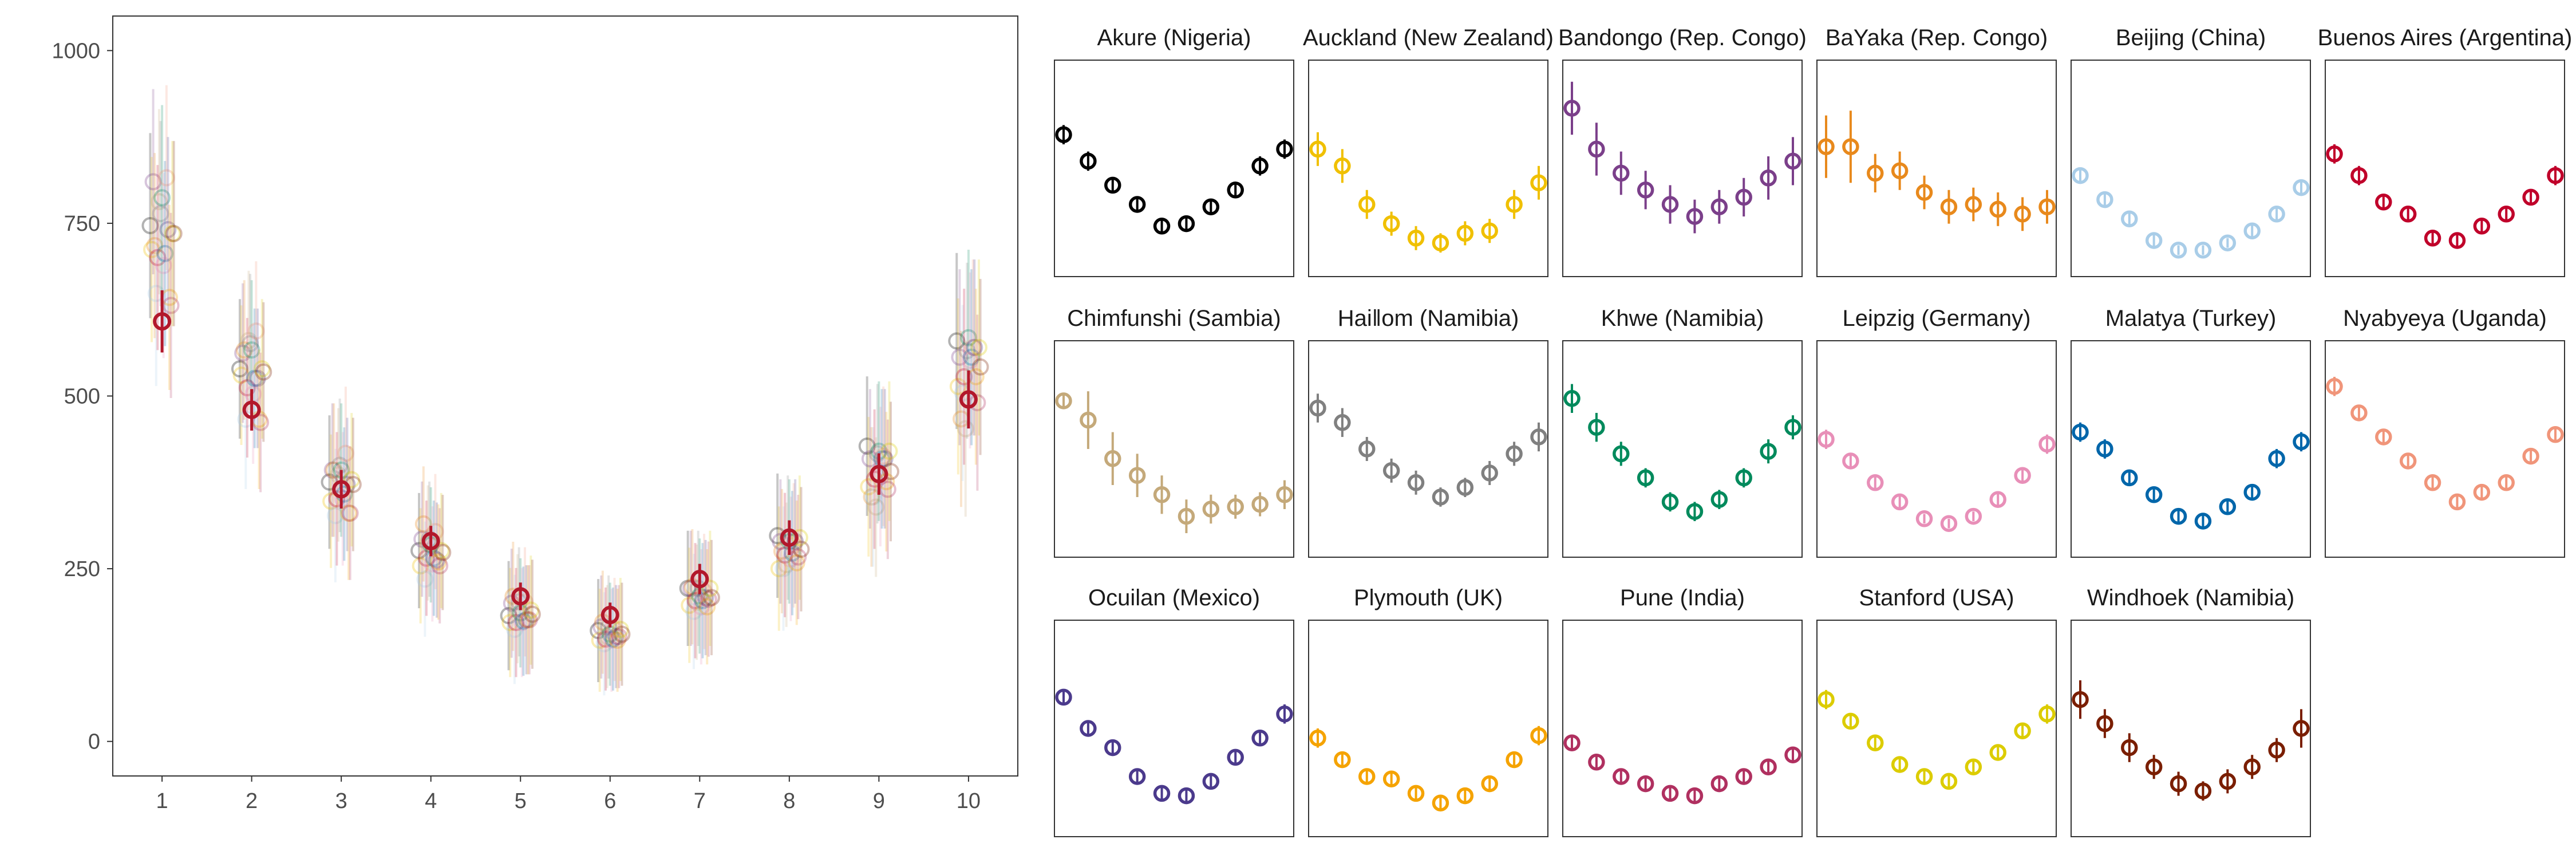 The height and width of the screenshot is (859, 2576). What do you see at coordinates (2445, 37) in the screenshot?
I see `facet-title: Buenos Aires (Argentina)` at bounding box center [2445, 37].